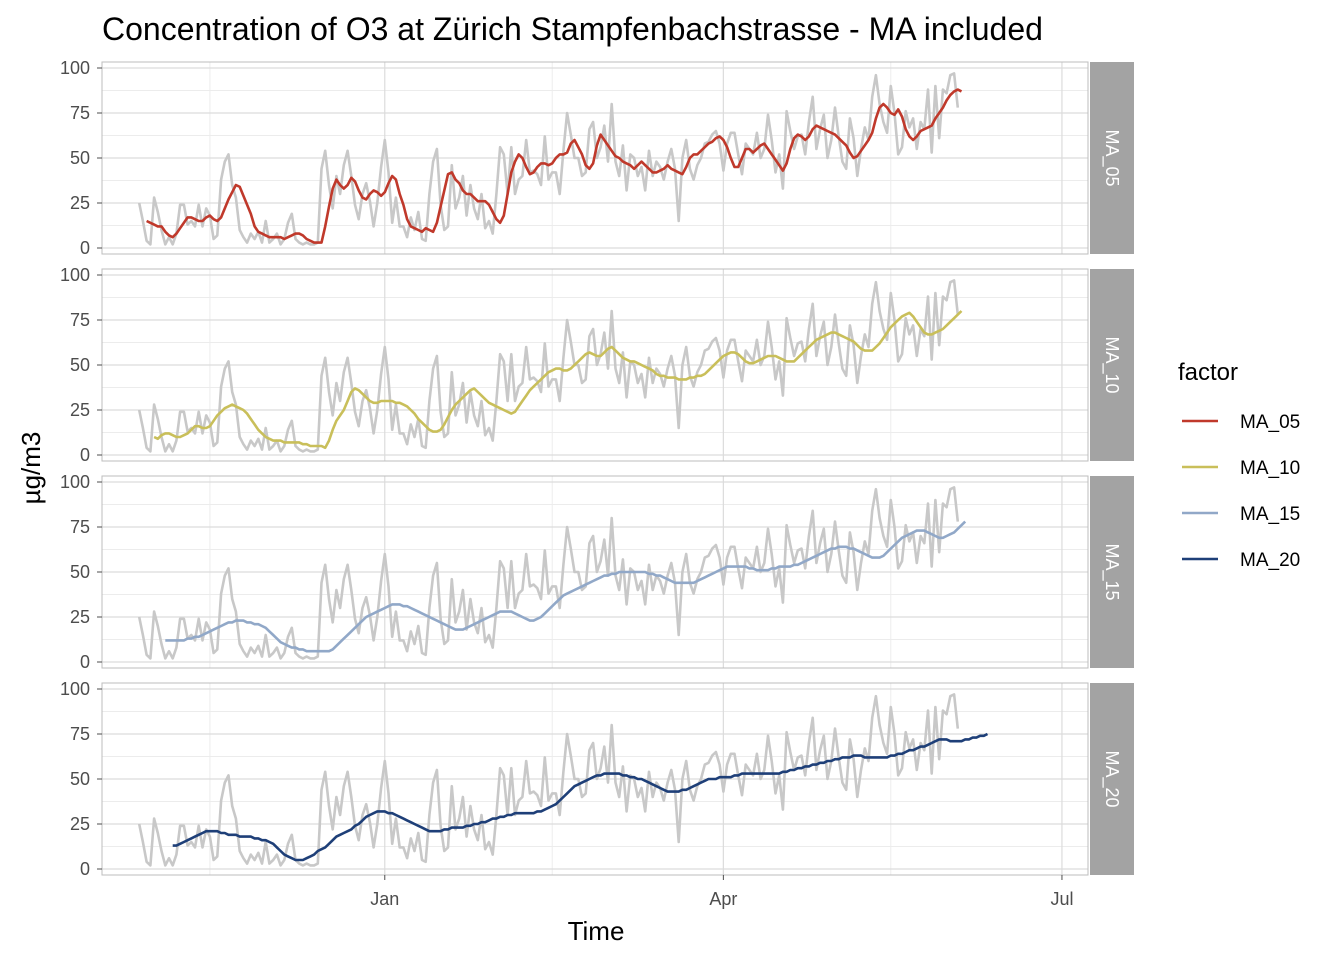  I want to click on x-tick-label: Jan, so click(384, 899).